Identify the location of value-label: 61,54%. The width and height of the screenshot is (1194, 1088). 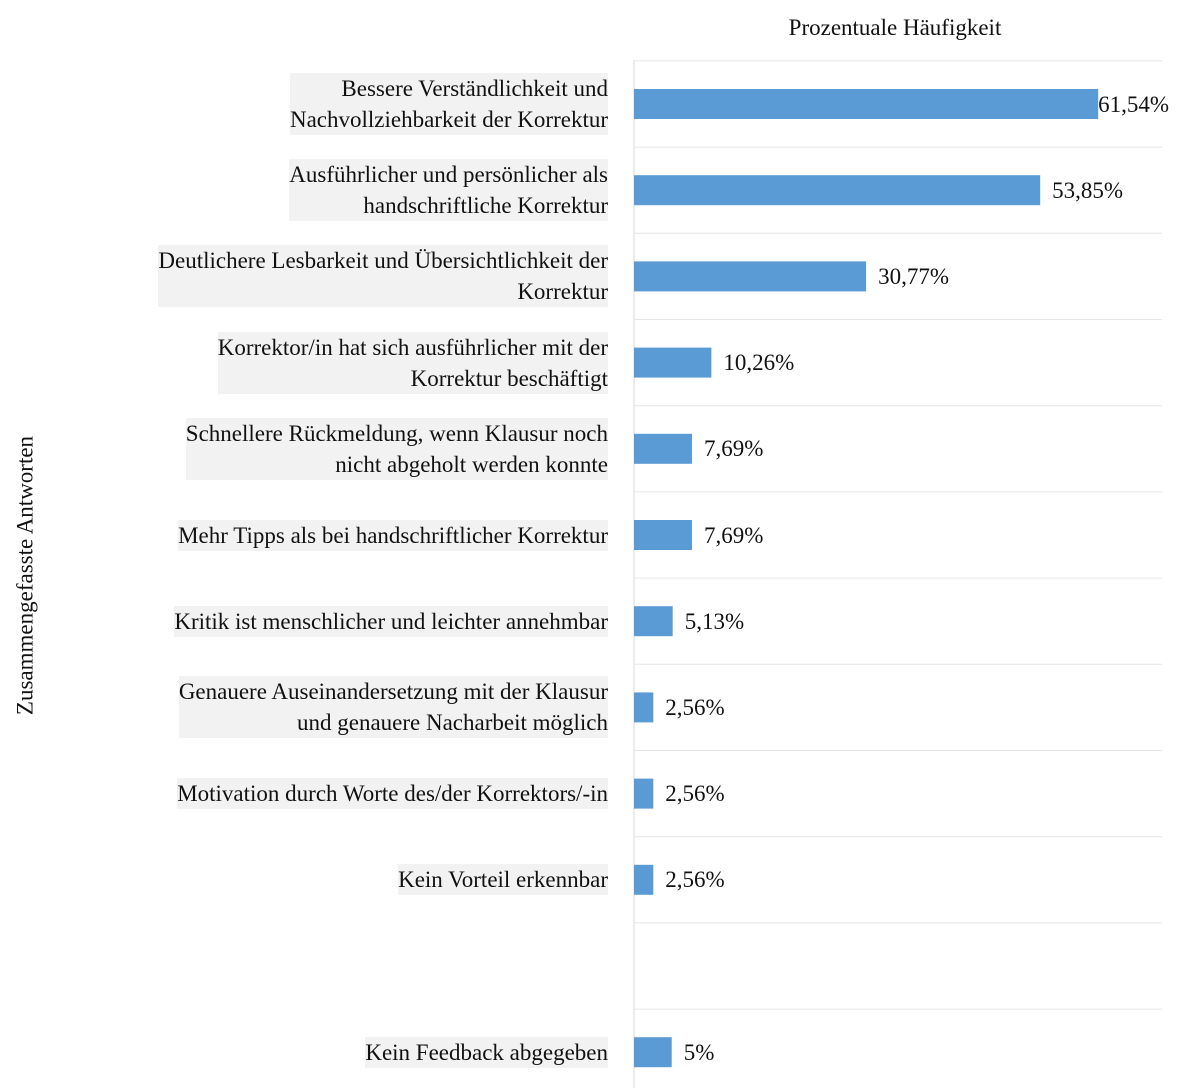
(1134, 104).